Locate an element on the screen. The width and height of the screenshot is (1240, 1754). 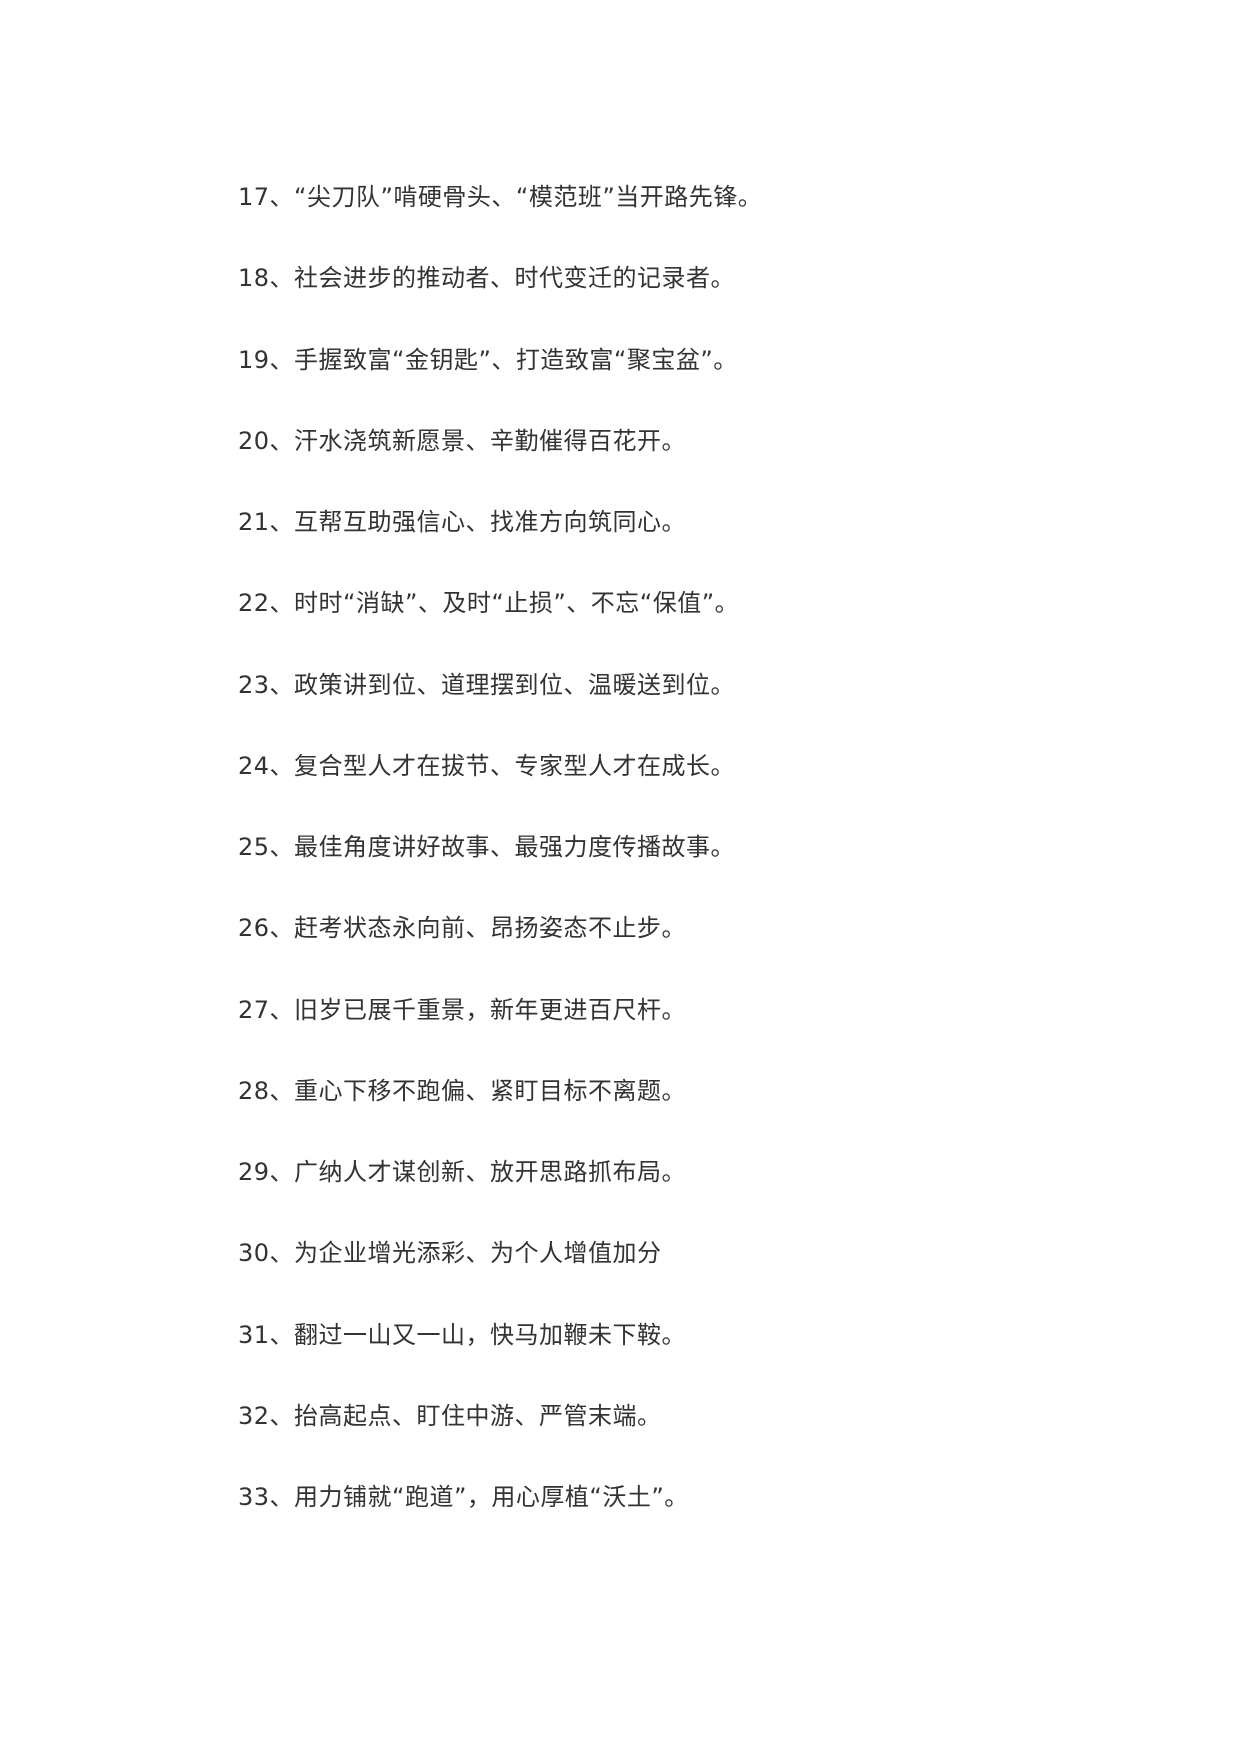
slogan-line: 31、翻过一山又一山，快马加鞭未下鞍。 is located at coordinates (462, 1334).